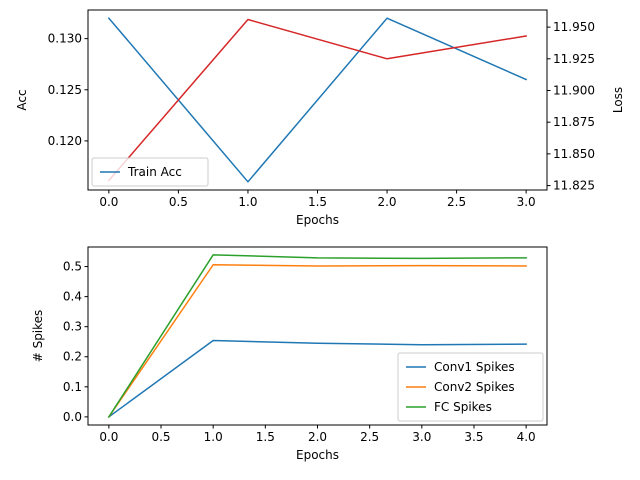 The height and width of the screenshot is (480, 640). Describe the element at coordinates (72, 327) in the screenshot. I see `y-tick-label: 0.3` at that location.